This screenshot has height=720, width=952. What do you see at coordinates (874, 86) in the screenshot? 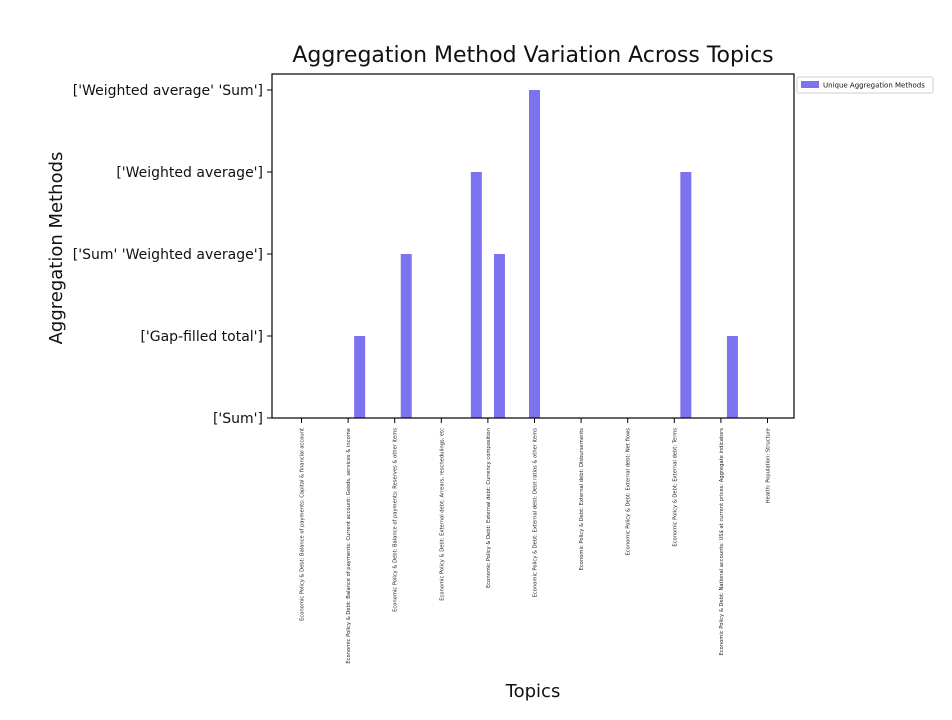
I see `legend-label: Unique Aggregation Methods` at bounding box center [874, 86].